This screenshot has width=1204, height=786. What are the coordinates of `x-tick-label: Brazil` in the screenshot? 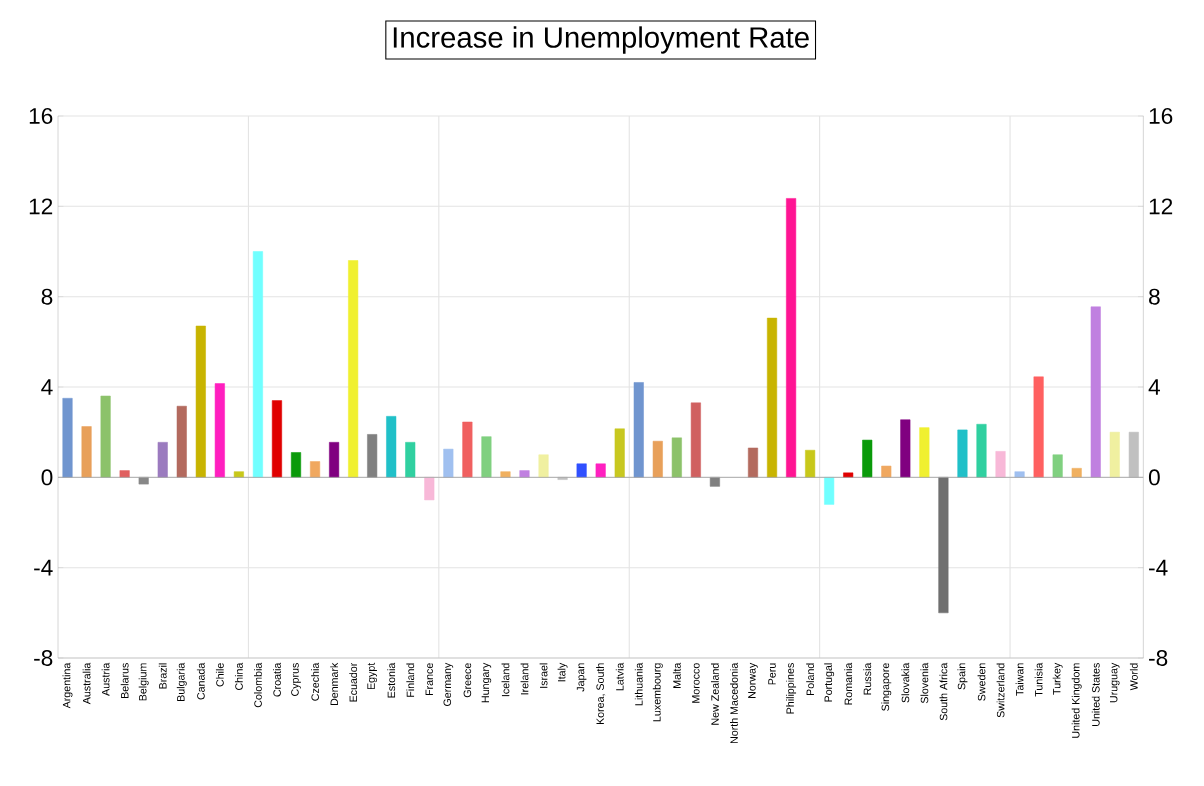 It's located at (162, 676).